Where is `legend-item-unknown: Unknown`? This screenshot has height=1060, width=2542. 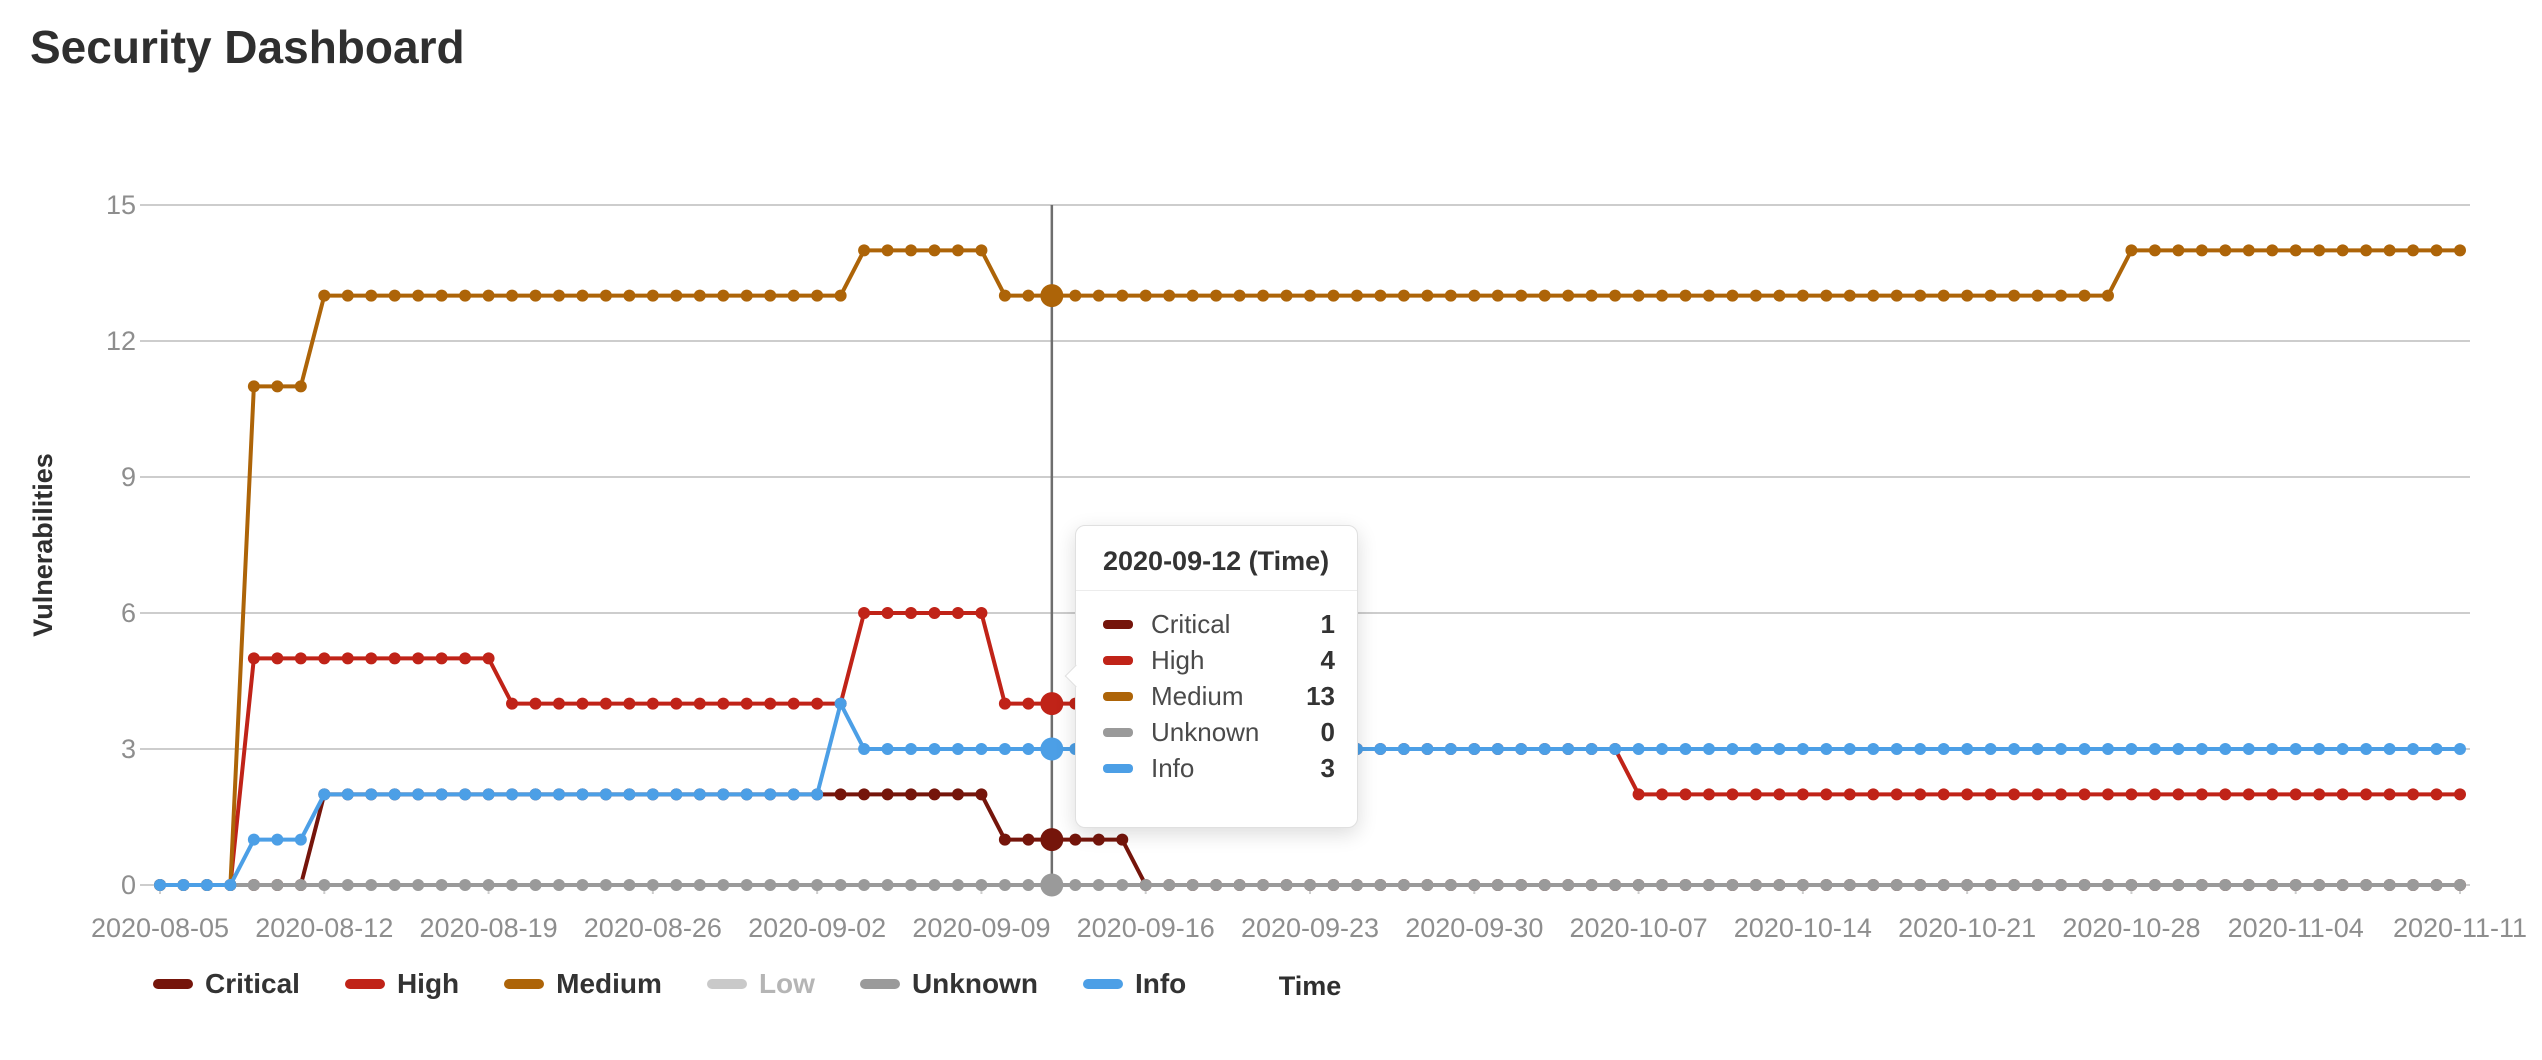 legend-item-unknown: Unknown is located at coordinates (948, 984).